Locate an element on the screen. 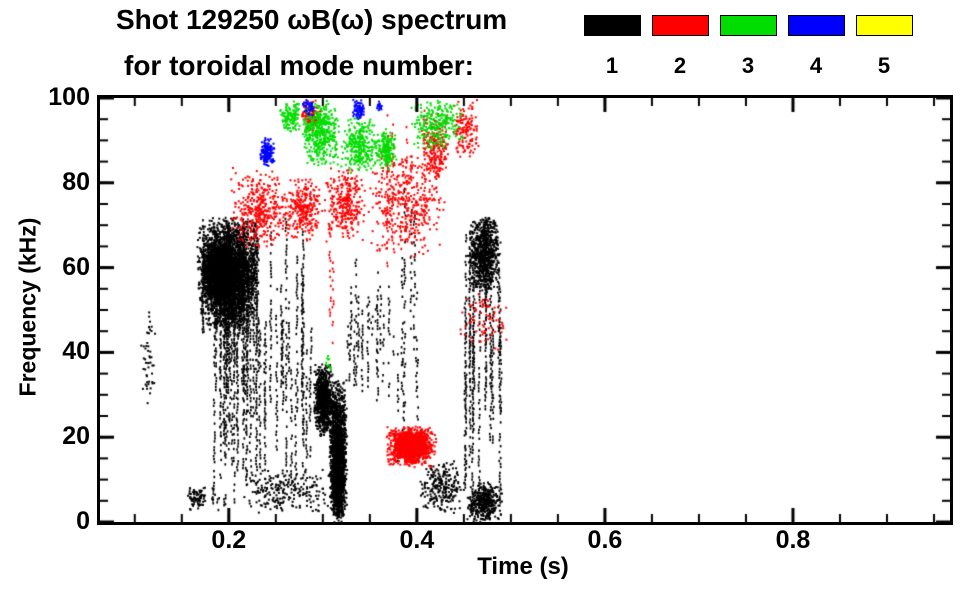 The width and height of the screenshot is (963, 615). y-tick-label-100: 100 is located at coordinates (69, 97).